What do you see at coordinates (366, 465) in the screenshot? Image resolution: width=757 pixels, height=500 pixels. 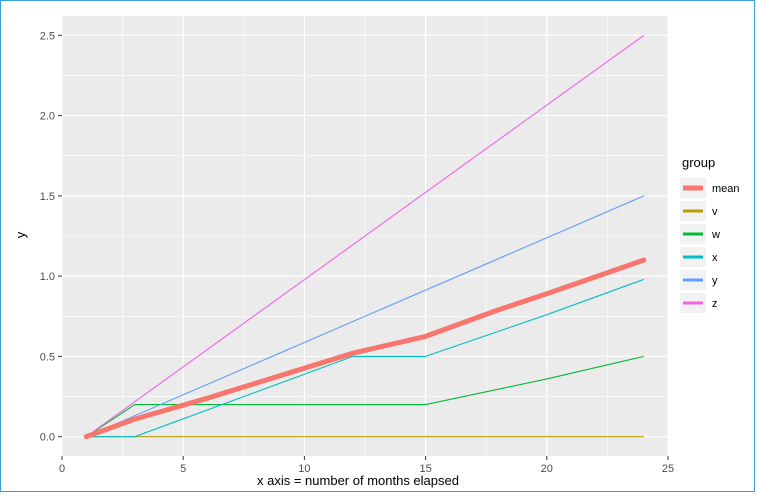 I see `x-axis-ticks: 0 5 10 15 20 25` at bounding box center [366, 465].